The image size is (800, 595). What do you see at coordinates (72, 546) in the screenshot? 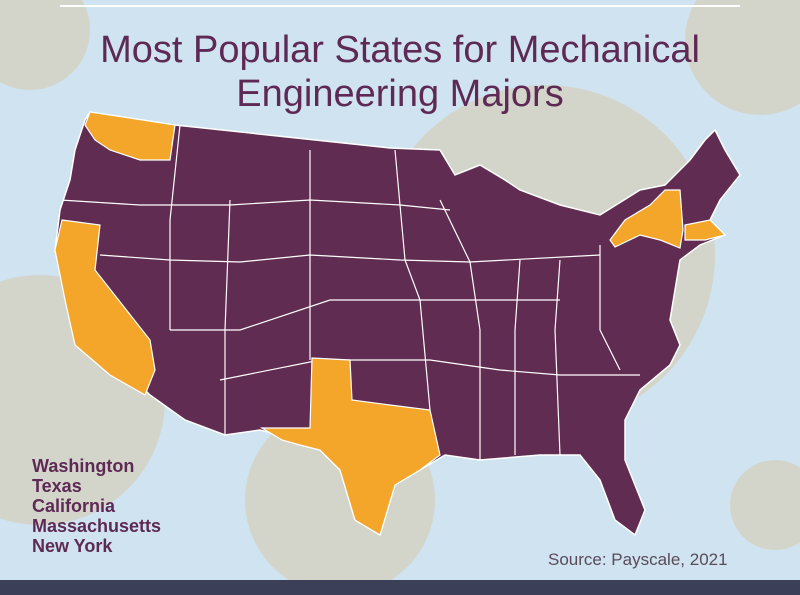
I see `state-name: New York` at bounding box center [72, 546].